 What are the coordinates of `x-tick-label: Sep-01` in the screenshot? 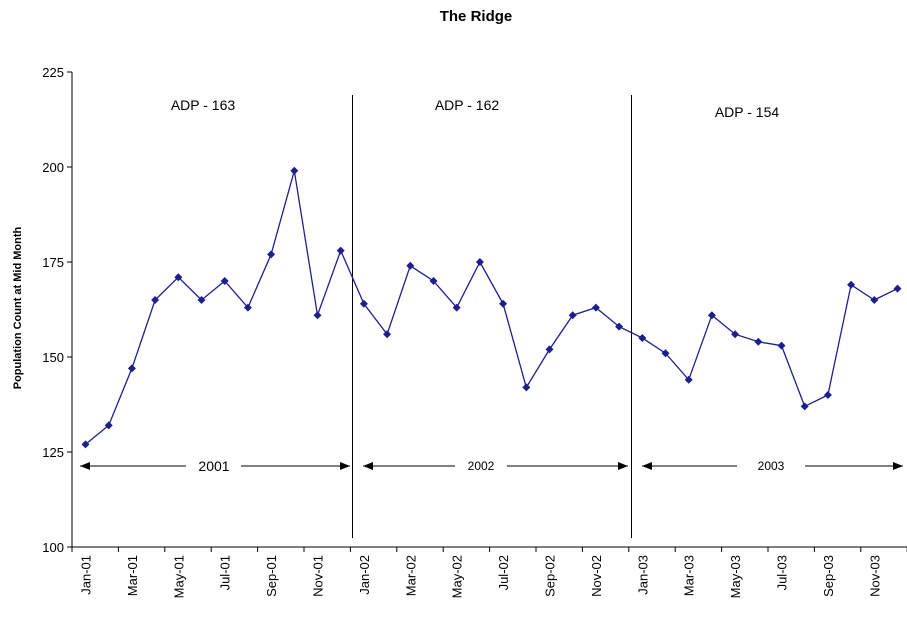 It's located at (271, 576).